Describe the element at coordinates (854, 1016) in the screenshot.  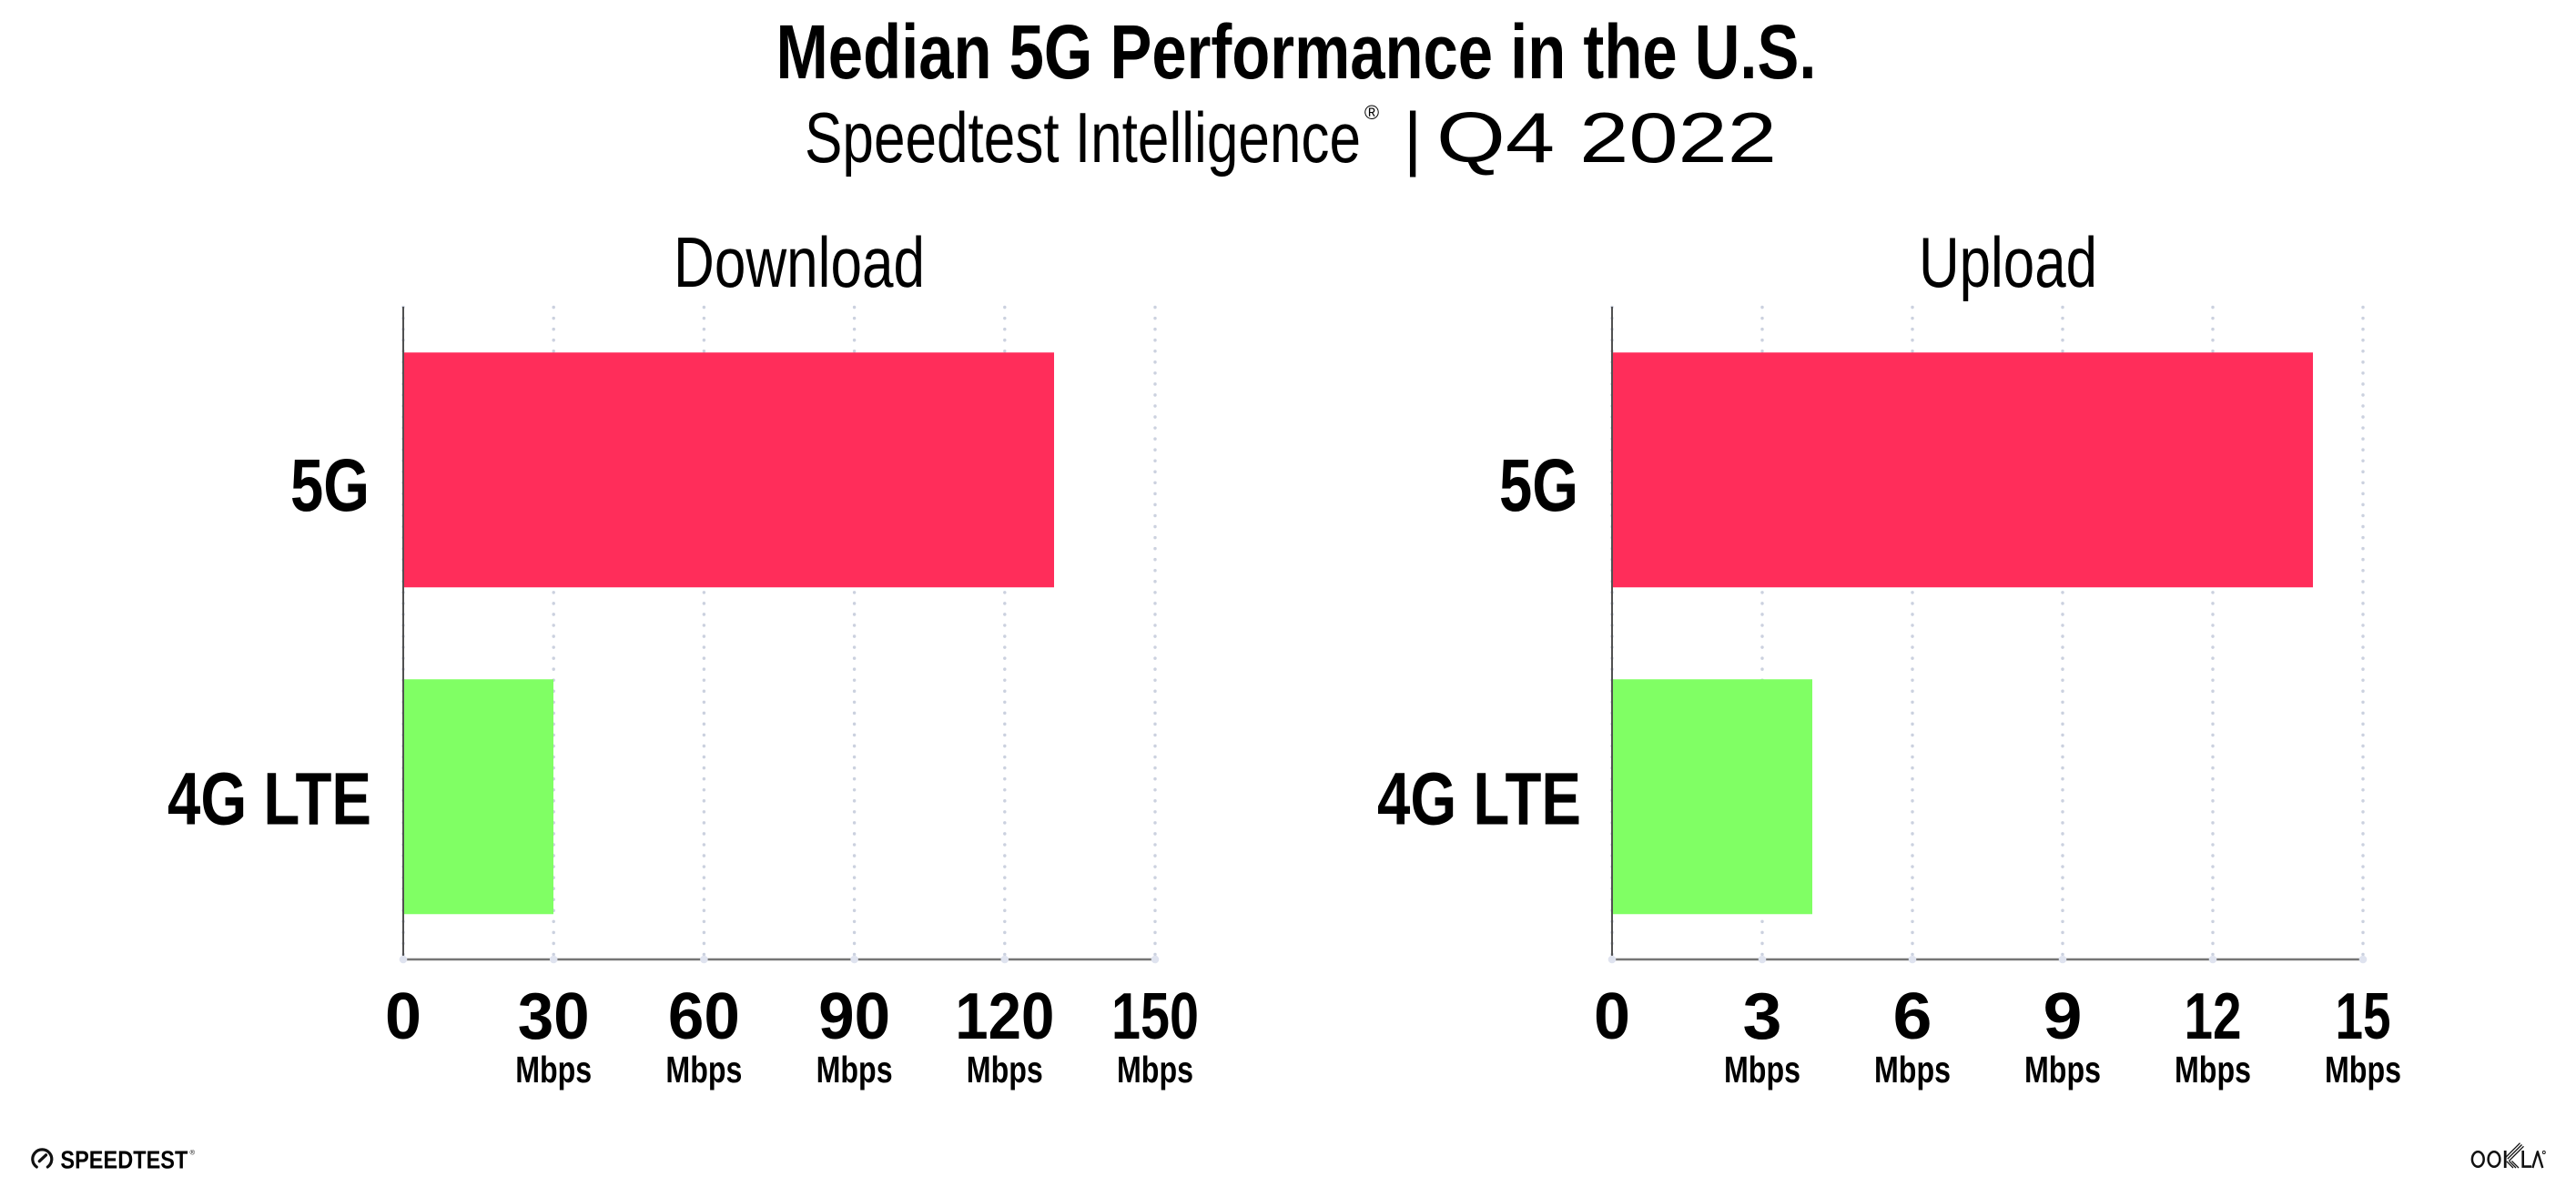
I see `svg-text: 90` at that location.